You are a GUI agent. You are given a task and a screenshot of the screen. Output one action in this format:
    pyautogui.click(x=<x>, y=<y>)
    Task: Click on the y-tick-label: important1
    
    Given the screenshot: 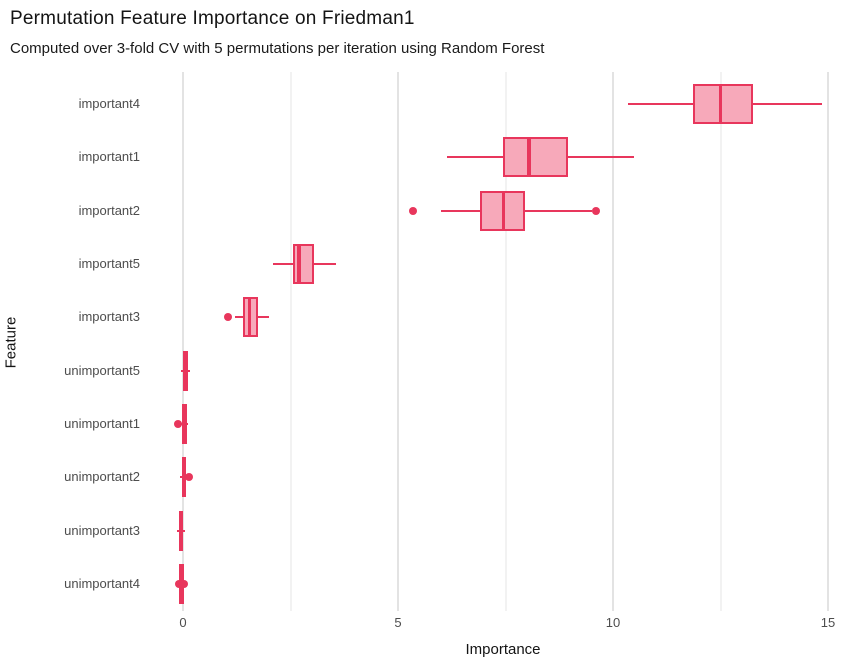 What is the action you would take?
    pyautogui.click(x=109, y=157)
    